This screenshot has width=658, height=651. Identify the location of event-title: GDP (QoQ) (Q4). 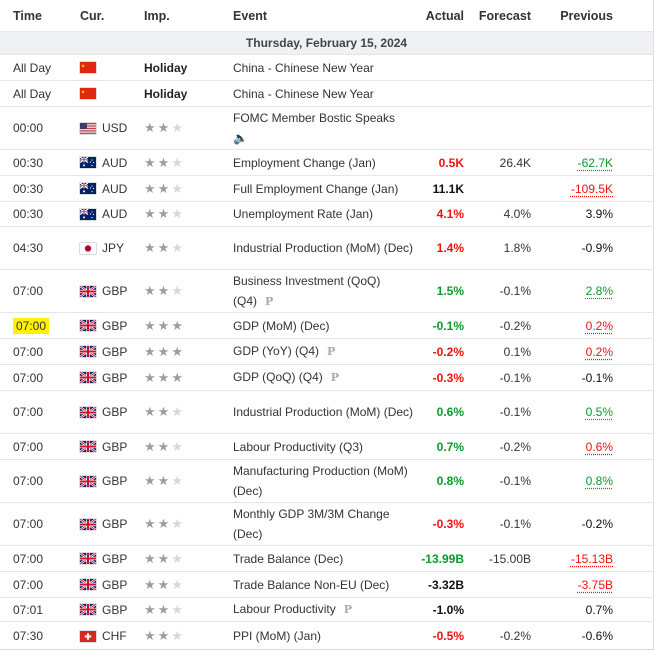
(278, 377).